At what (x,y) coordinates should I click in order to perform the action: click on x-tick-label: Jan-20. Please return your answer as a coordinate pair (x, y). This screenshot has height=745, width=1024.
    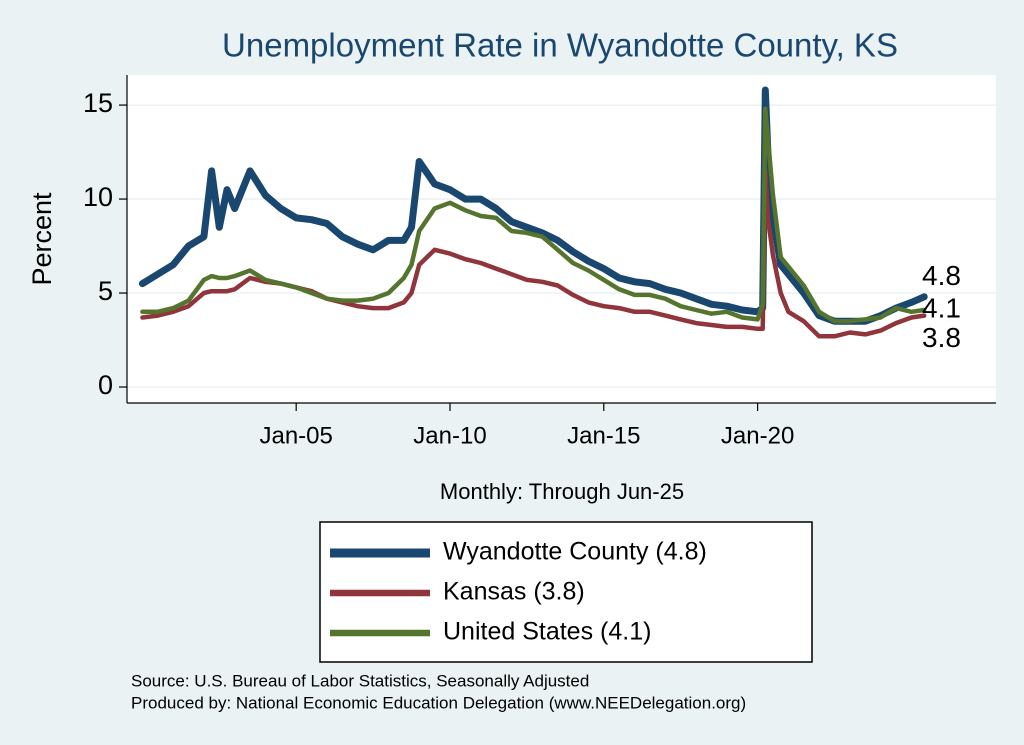
    Looking at the image, I should click on (757, 435).